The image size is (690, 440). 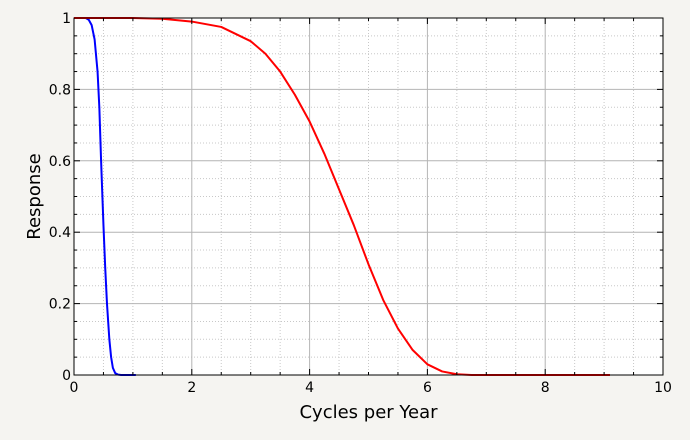 I want to click on y-tick-label: 0.2, so click(x=60, y=305).